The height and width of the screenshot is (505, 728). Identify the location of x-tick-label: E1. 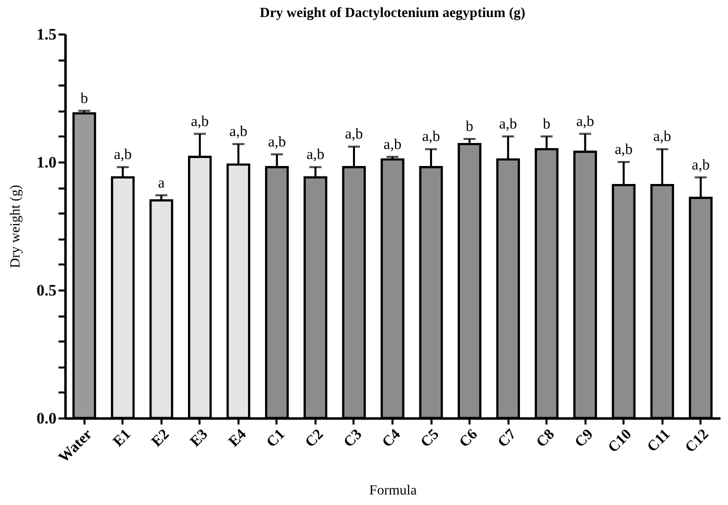
(122, 438).